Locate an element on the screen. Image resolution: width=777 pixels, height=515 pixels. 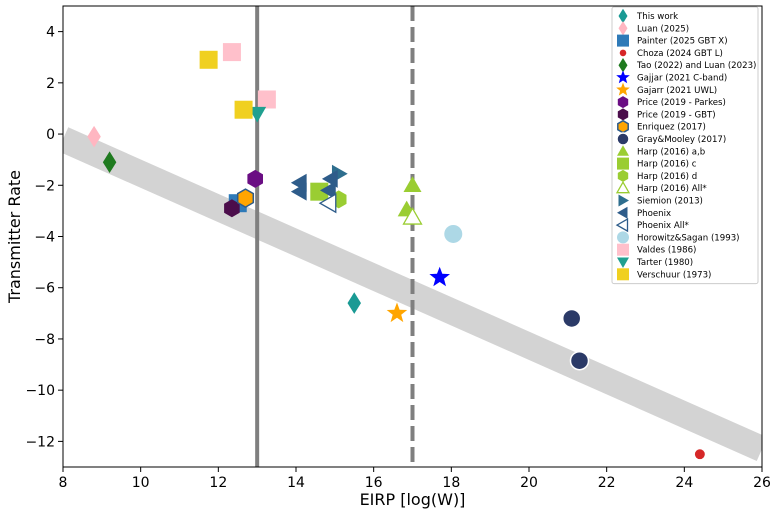
legend-label: This work is located at coordinates (657, 17).